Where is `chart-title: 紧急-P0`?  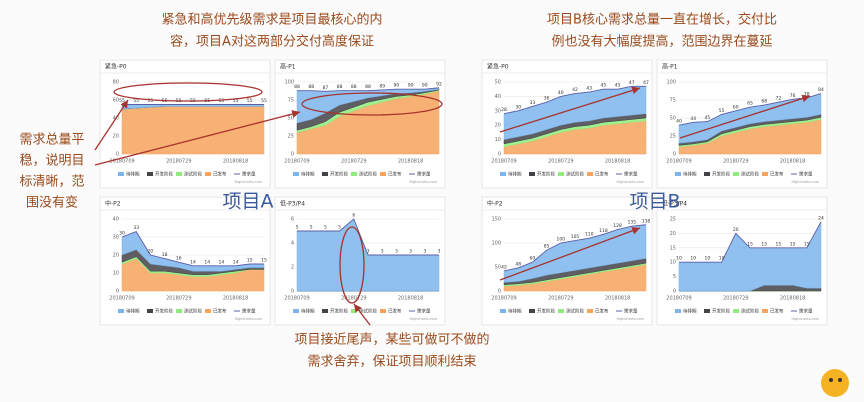
chart-title: 紧急-P0 is located at coordinates (498, 67).